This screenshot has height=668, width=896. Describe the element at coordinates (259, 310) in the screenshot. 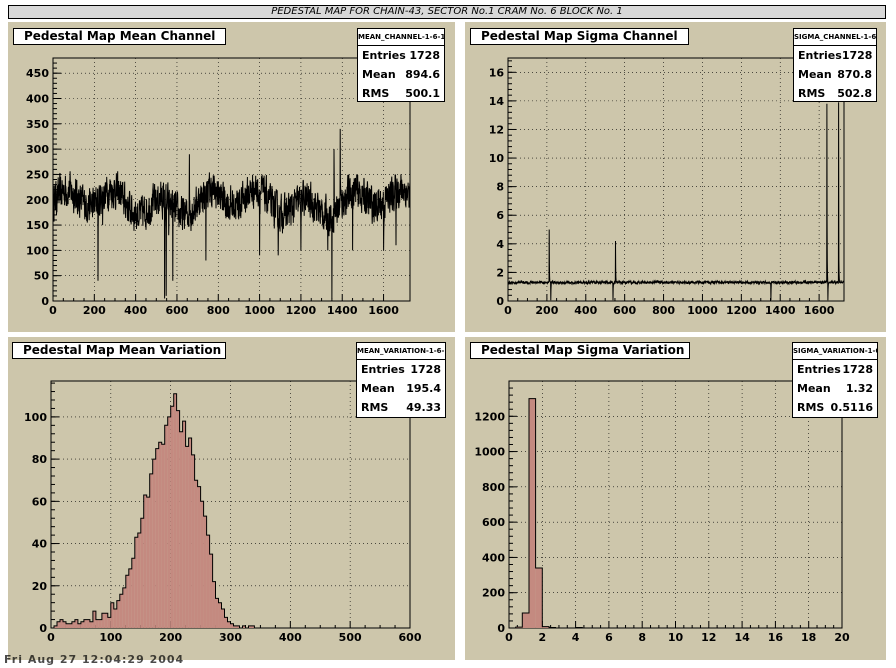

I see `x-tick-label: 1000` at that location.